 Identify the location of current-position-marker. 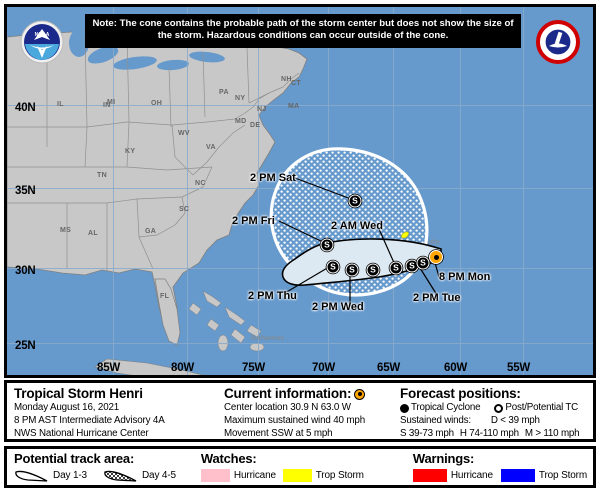
(436, 257).